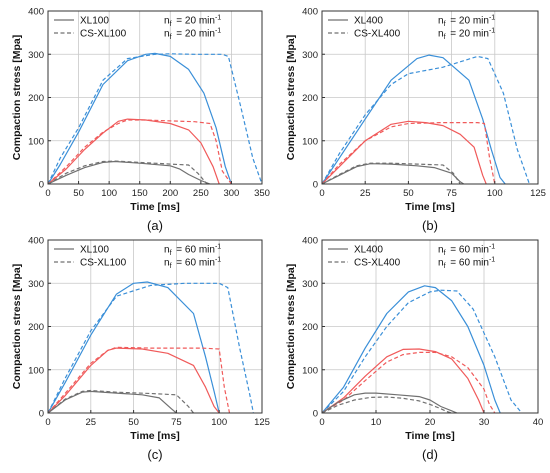 This screenshot has height=473, width=550. I want to click on panel-label: (b), so click(430, 225).